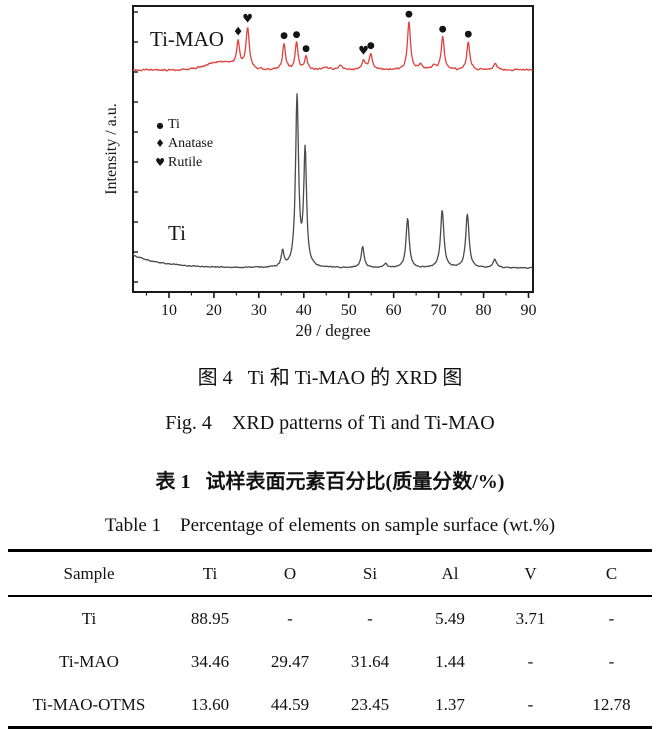 Image resolution: width=660 pixels, height=729 pixels. What do you see at coordinates (330, 618) in the screenshot?
I see `table-row: Ti 88.95 - - 5.49 3.71 -` at bounding box center [330, 618].